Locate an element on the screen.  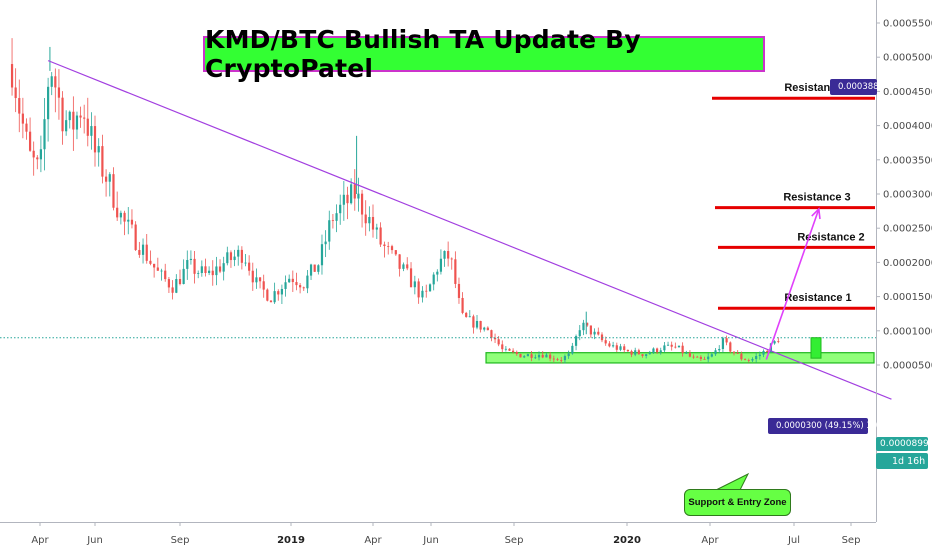
y-tick-label: 0.0004500 is located at coordinates (907, 92).